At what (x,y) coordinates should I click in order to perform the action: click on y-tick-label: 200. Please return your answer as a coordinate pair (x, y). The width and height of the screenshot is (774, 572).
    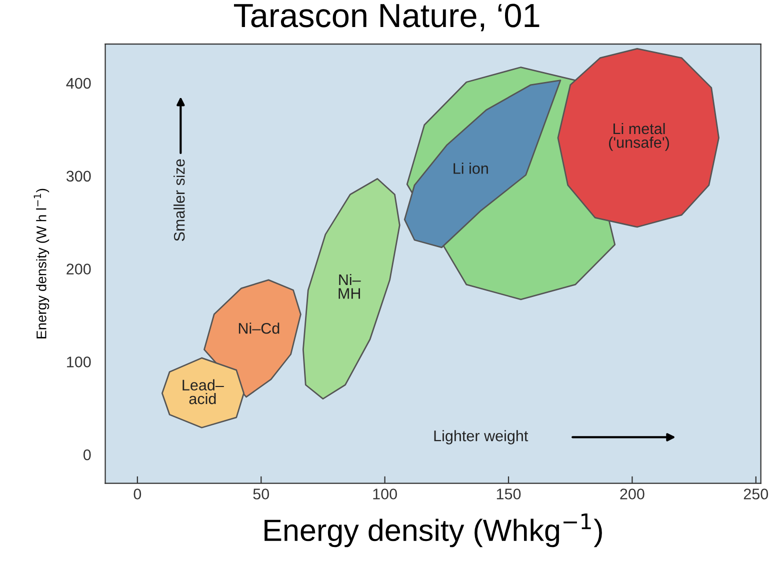
    Looking at the image, I should click on (78, 269).